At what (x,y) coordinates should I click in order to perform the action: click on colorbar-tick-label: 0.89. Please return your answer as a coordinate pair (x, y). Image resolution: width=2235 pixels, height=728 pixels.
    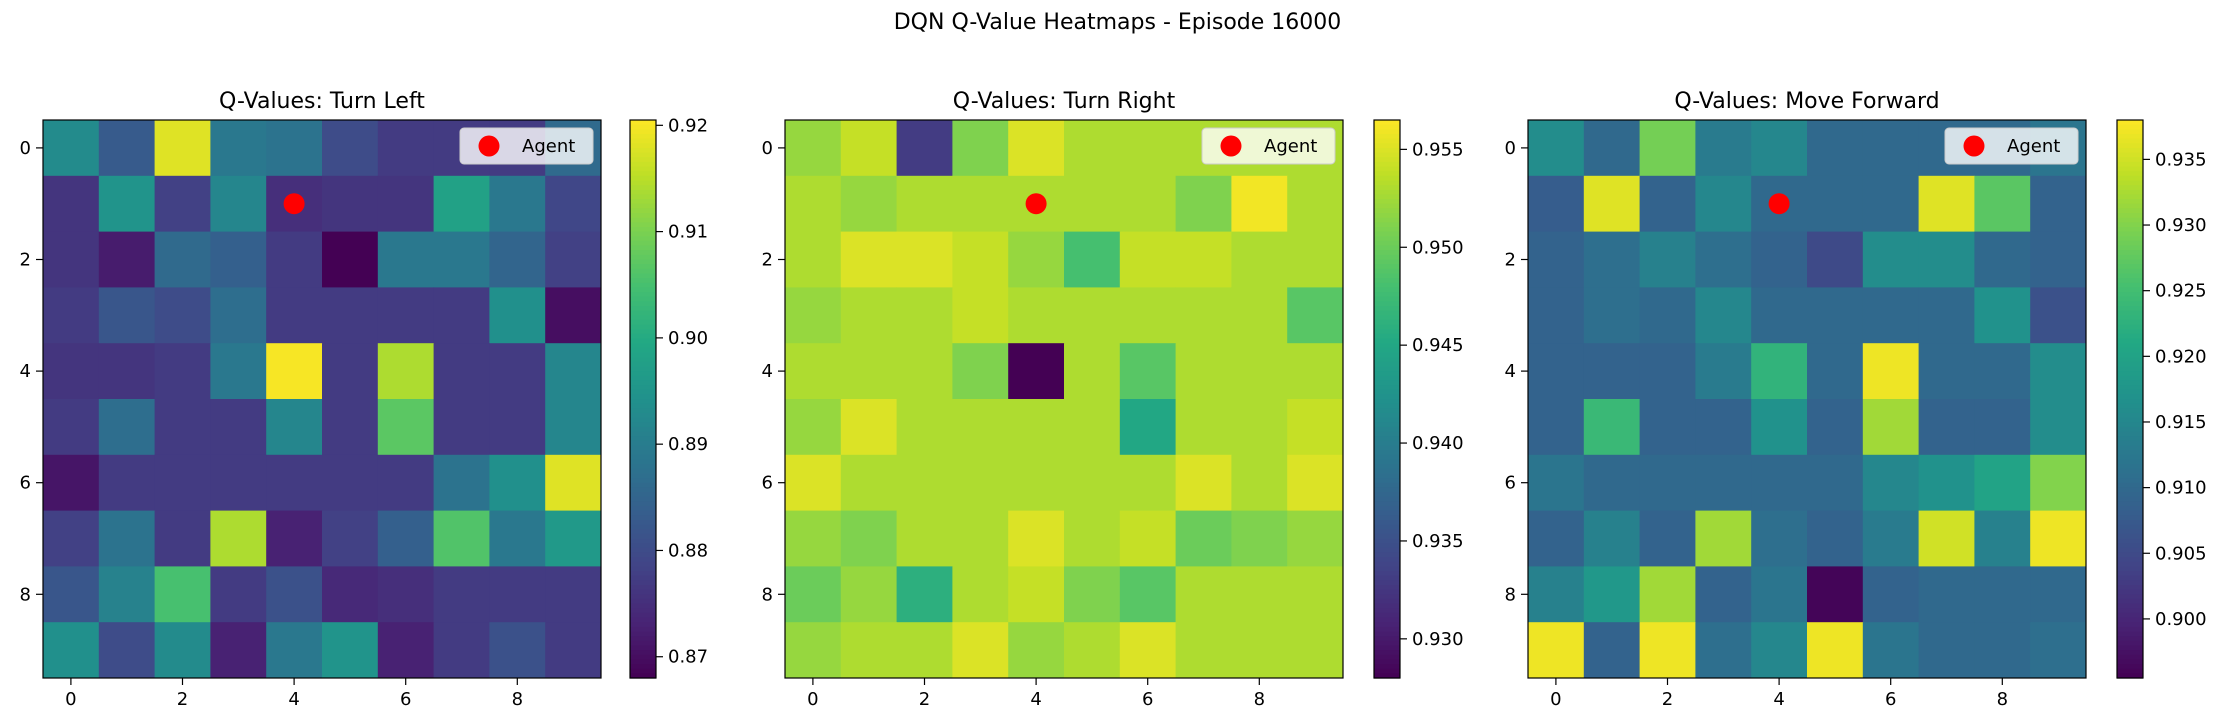
    Looking at the image, I should click on (688, 444).